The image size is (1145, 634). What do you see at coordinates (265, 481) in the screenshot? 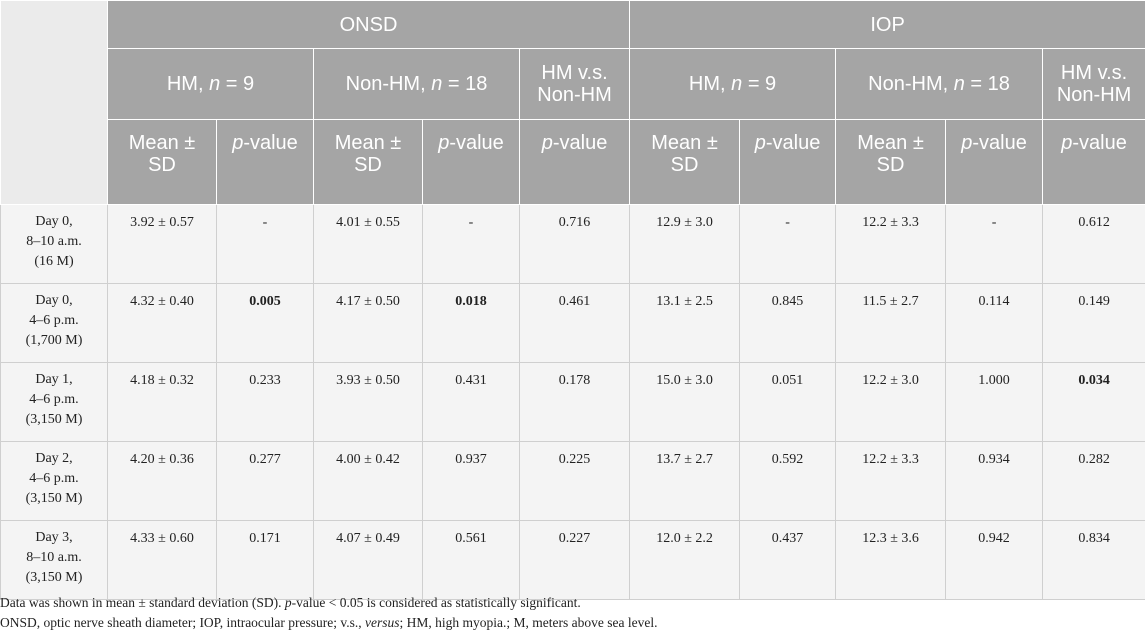
I see `table-cell: 0.277` at bounding box center [265, 481].